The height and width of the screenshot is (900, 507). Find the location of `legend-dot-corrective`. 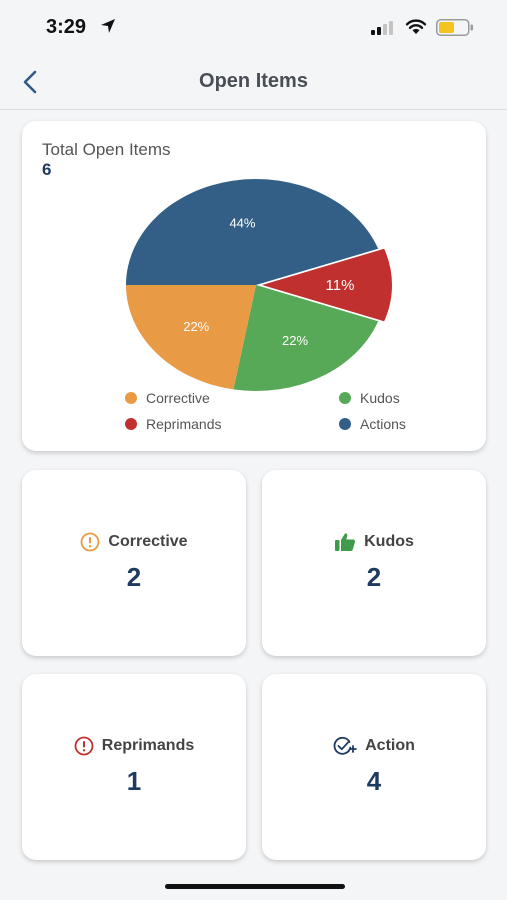

legend-dot-corrective is located at coordinates (131, 398).